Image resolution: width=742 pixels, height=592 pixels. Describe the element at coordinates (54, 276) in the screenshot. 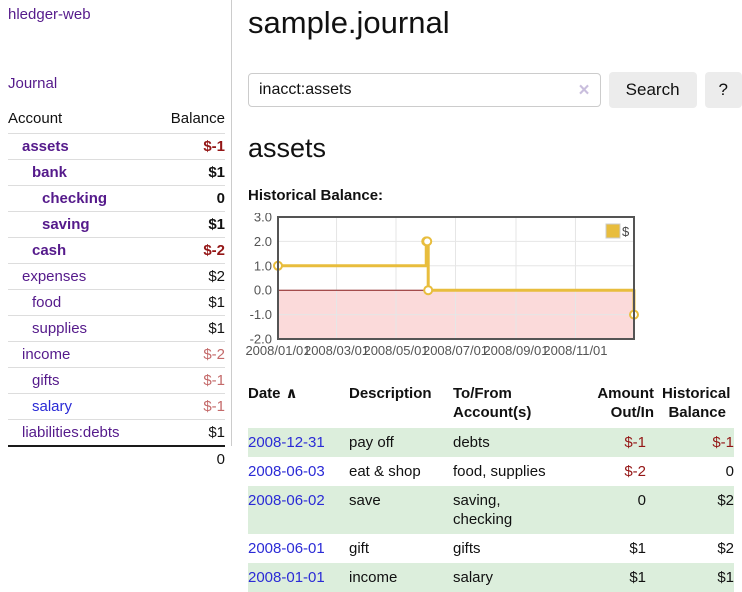

I see `account-link-expenses: expenses` at that location.